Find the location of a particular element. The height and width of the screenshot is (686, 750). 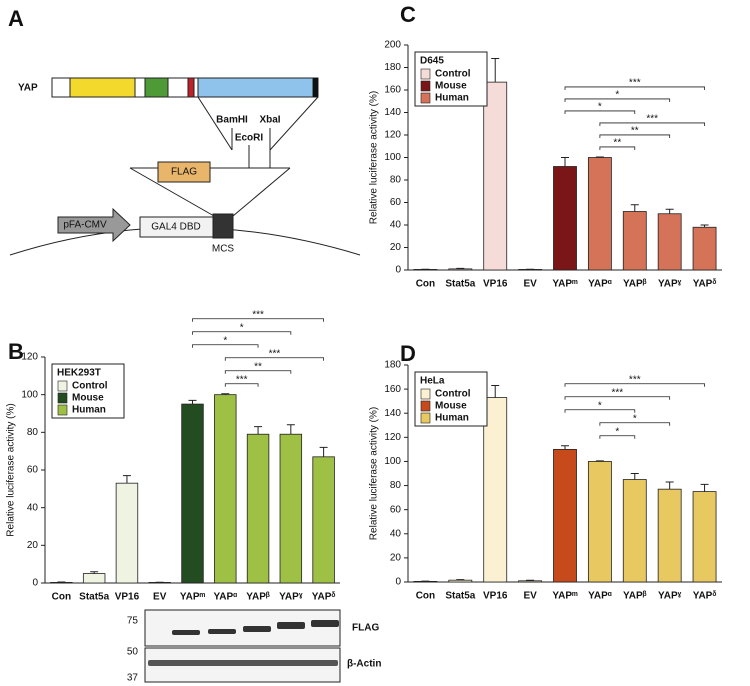

x-tick-label: YAPᵝ is located at coordinates (258, 597).